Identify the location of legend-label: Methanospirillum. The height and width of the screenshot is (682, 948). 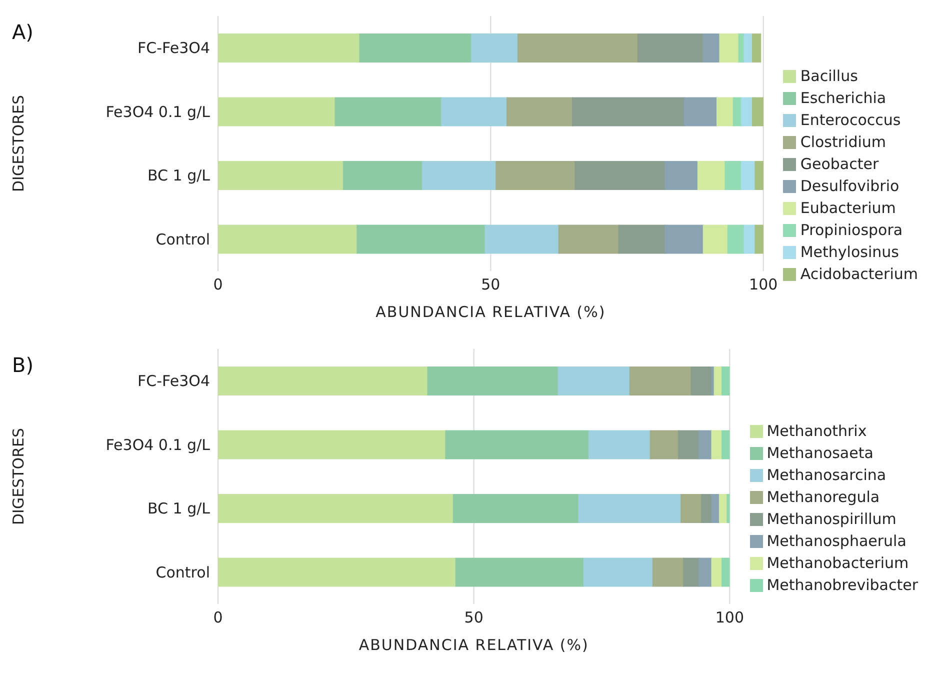
(831, 519).